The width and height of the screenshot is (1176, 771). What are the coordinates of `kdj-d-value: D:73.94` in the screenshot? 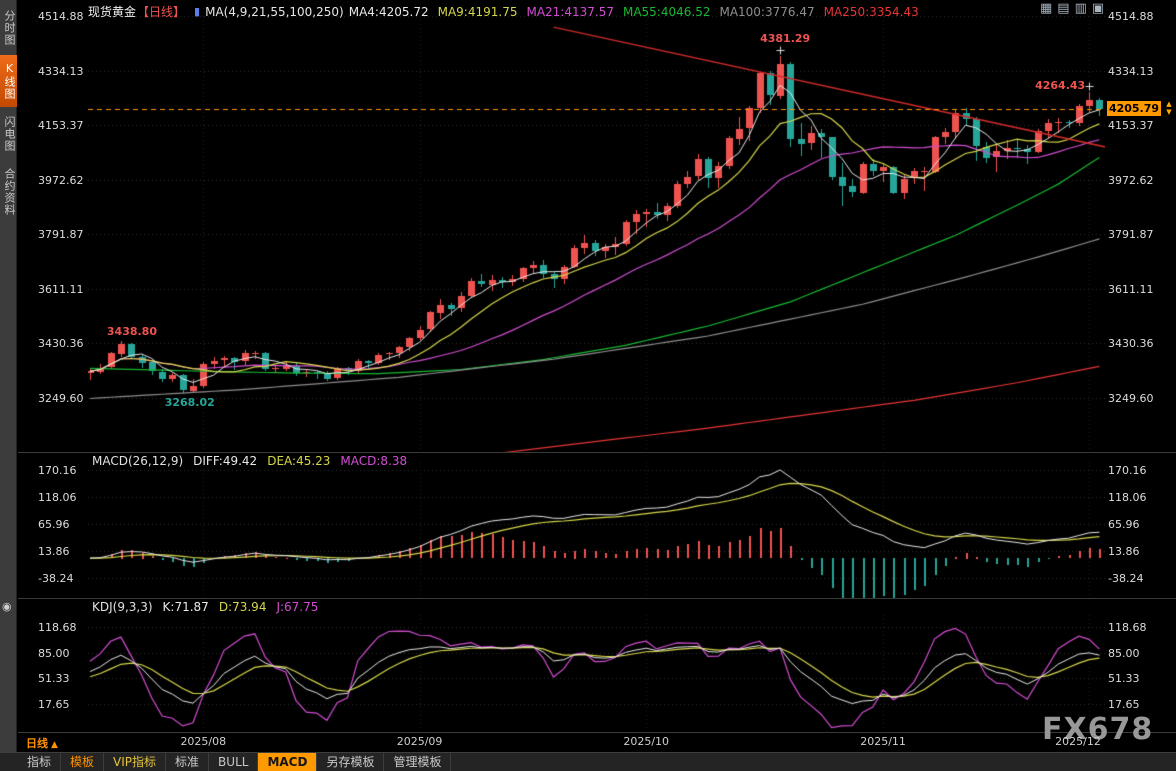 It's located at (242, 607).